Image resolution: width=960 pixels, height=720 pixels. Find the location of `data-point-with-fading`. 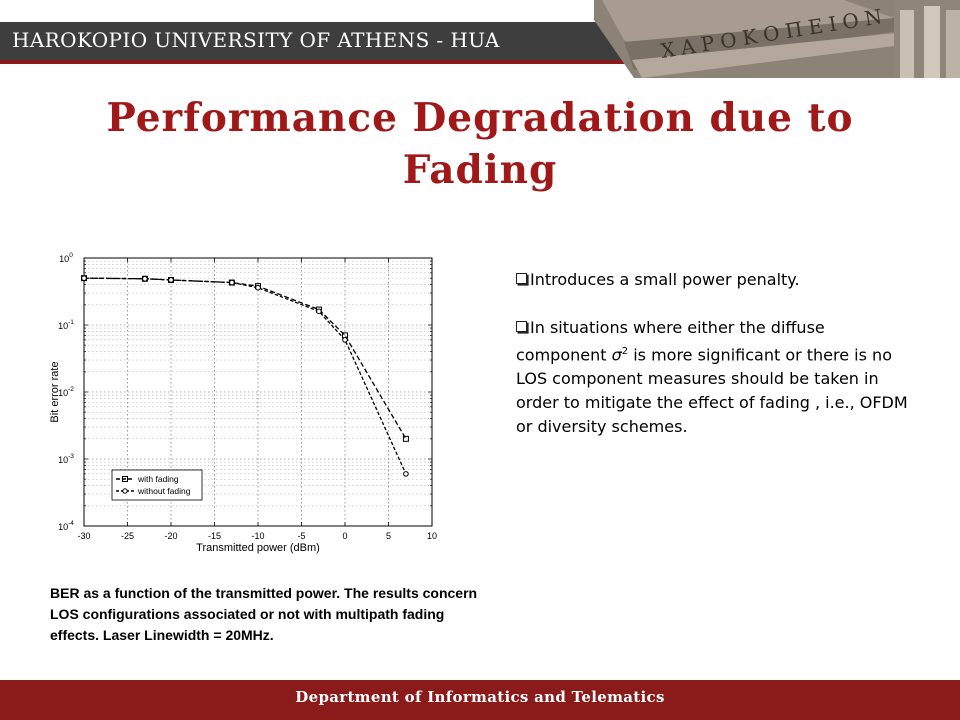

data-point-with-fading is located at coordinates (405, 438).